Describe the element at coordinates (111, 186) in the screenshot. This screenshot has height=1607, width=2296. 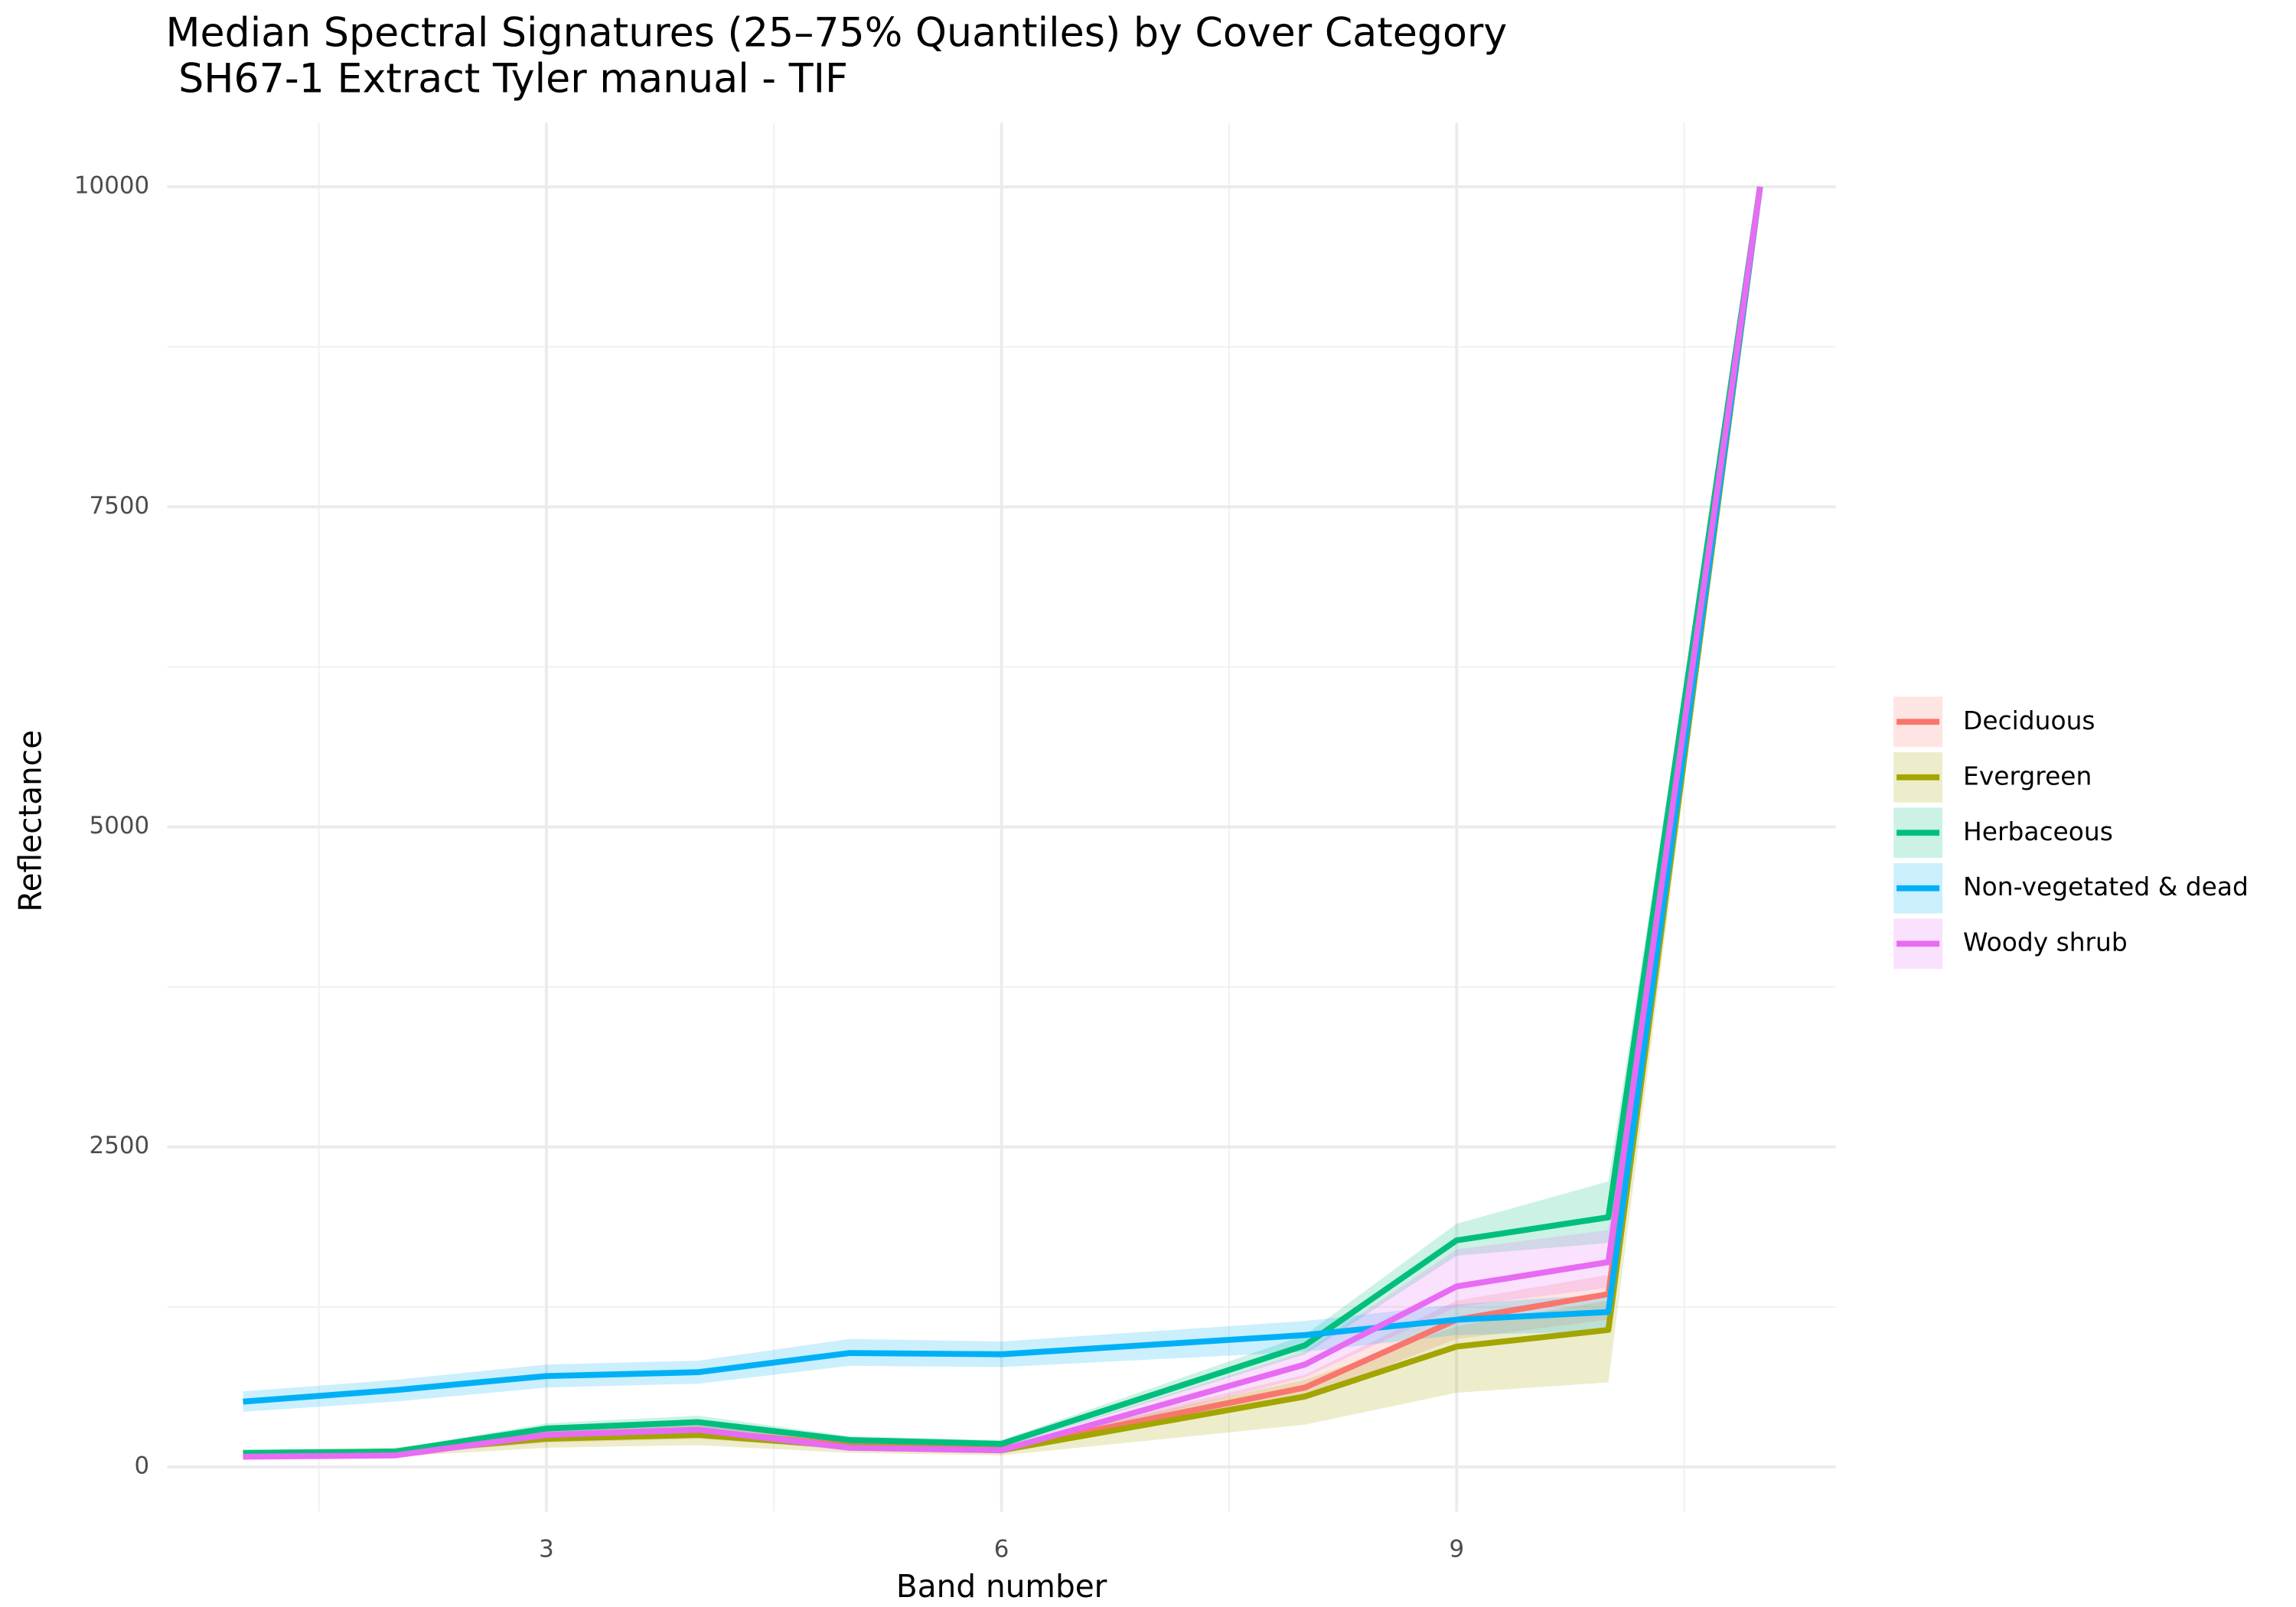
I see `y-tick-label: 10000` at that location.